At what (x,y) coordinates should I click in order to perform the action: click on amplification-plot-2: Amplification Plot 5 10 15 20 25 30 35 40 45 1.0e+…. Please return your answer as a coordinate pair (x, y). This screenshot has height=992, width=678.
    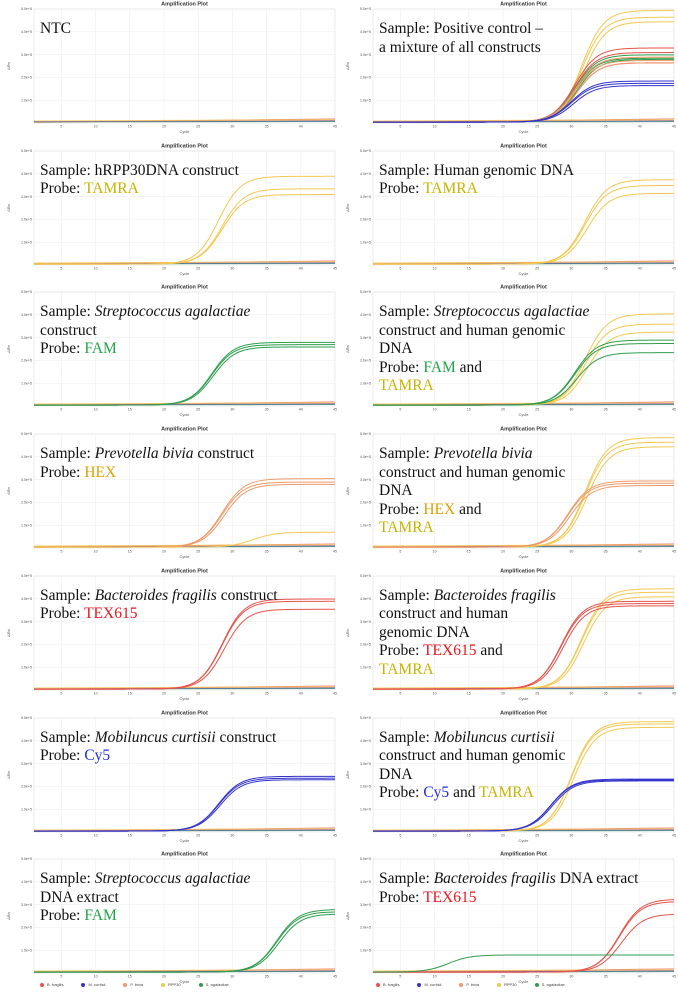
    Looking at the image, I should click on (508, 71).